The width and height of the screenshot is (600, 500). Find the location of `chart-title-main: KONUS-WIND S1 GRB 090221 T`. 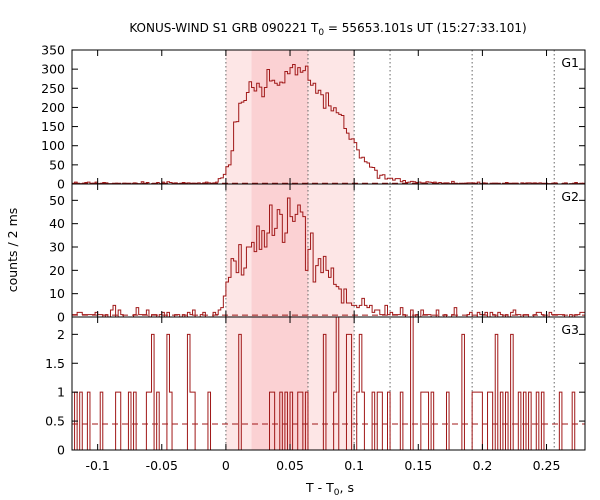

chart-title-main: KONUS-WIND S1 GRB 090221 T is located at coordinates (224, 28).